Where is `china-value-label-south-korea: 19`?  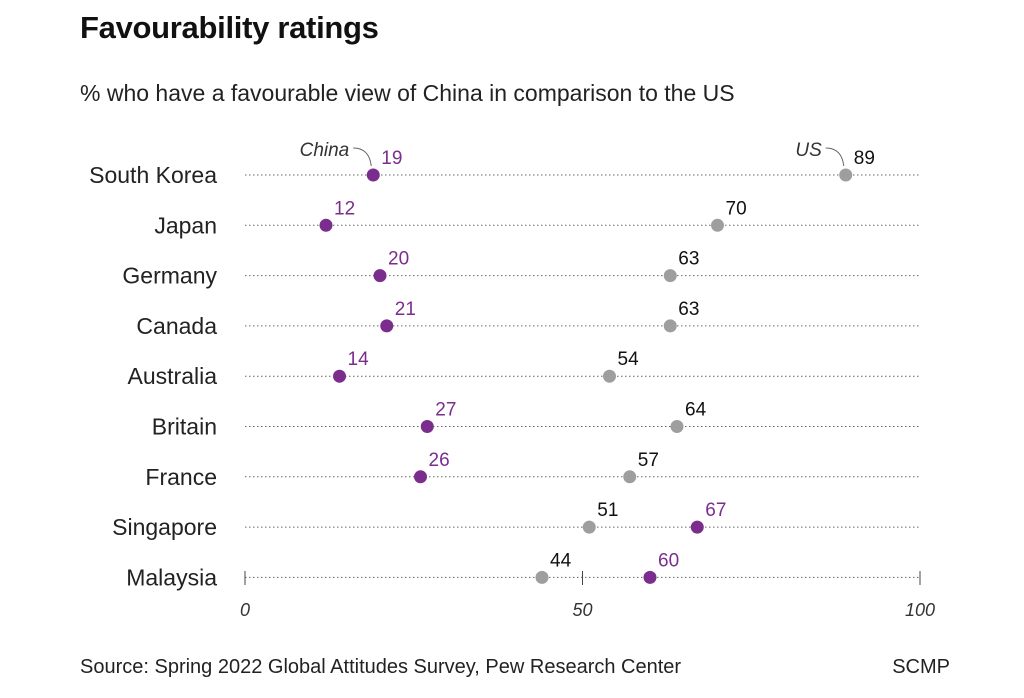 china-value-label-south-korea: 19 is located at coordinates (391, 158).